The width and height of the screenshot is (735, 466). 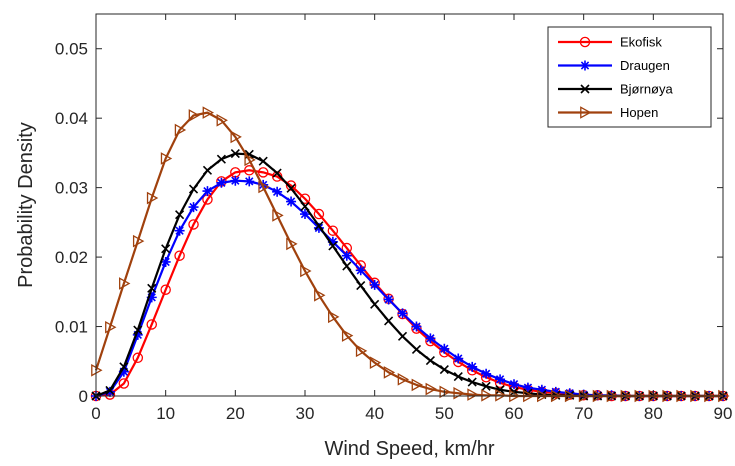 I want to click on x-tick-label-4: 40, so click(x=374, y=413).